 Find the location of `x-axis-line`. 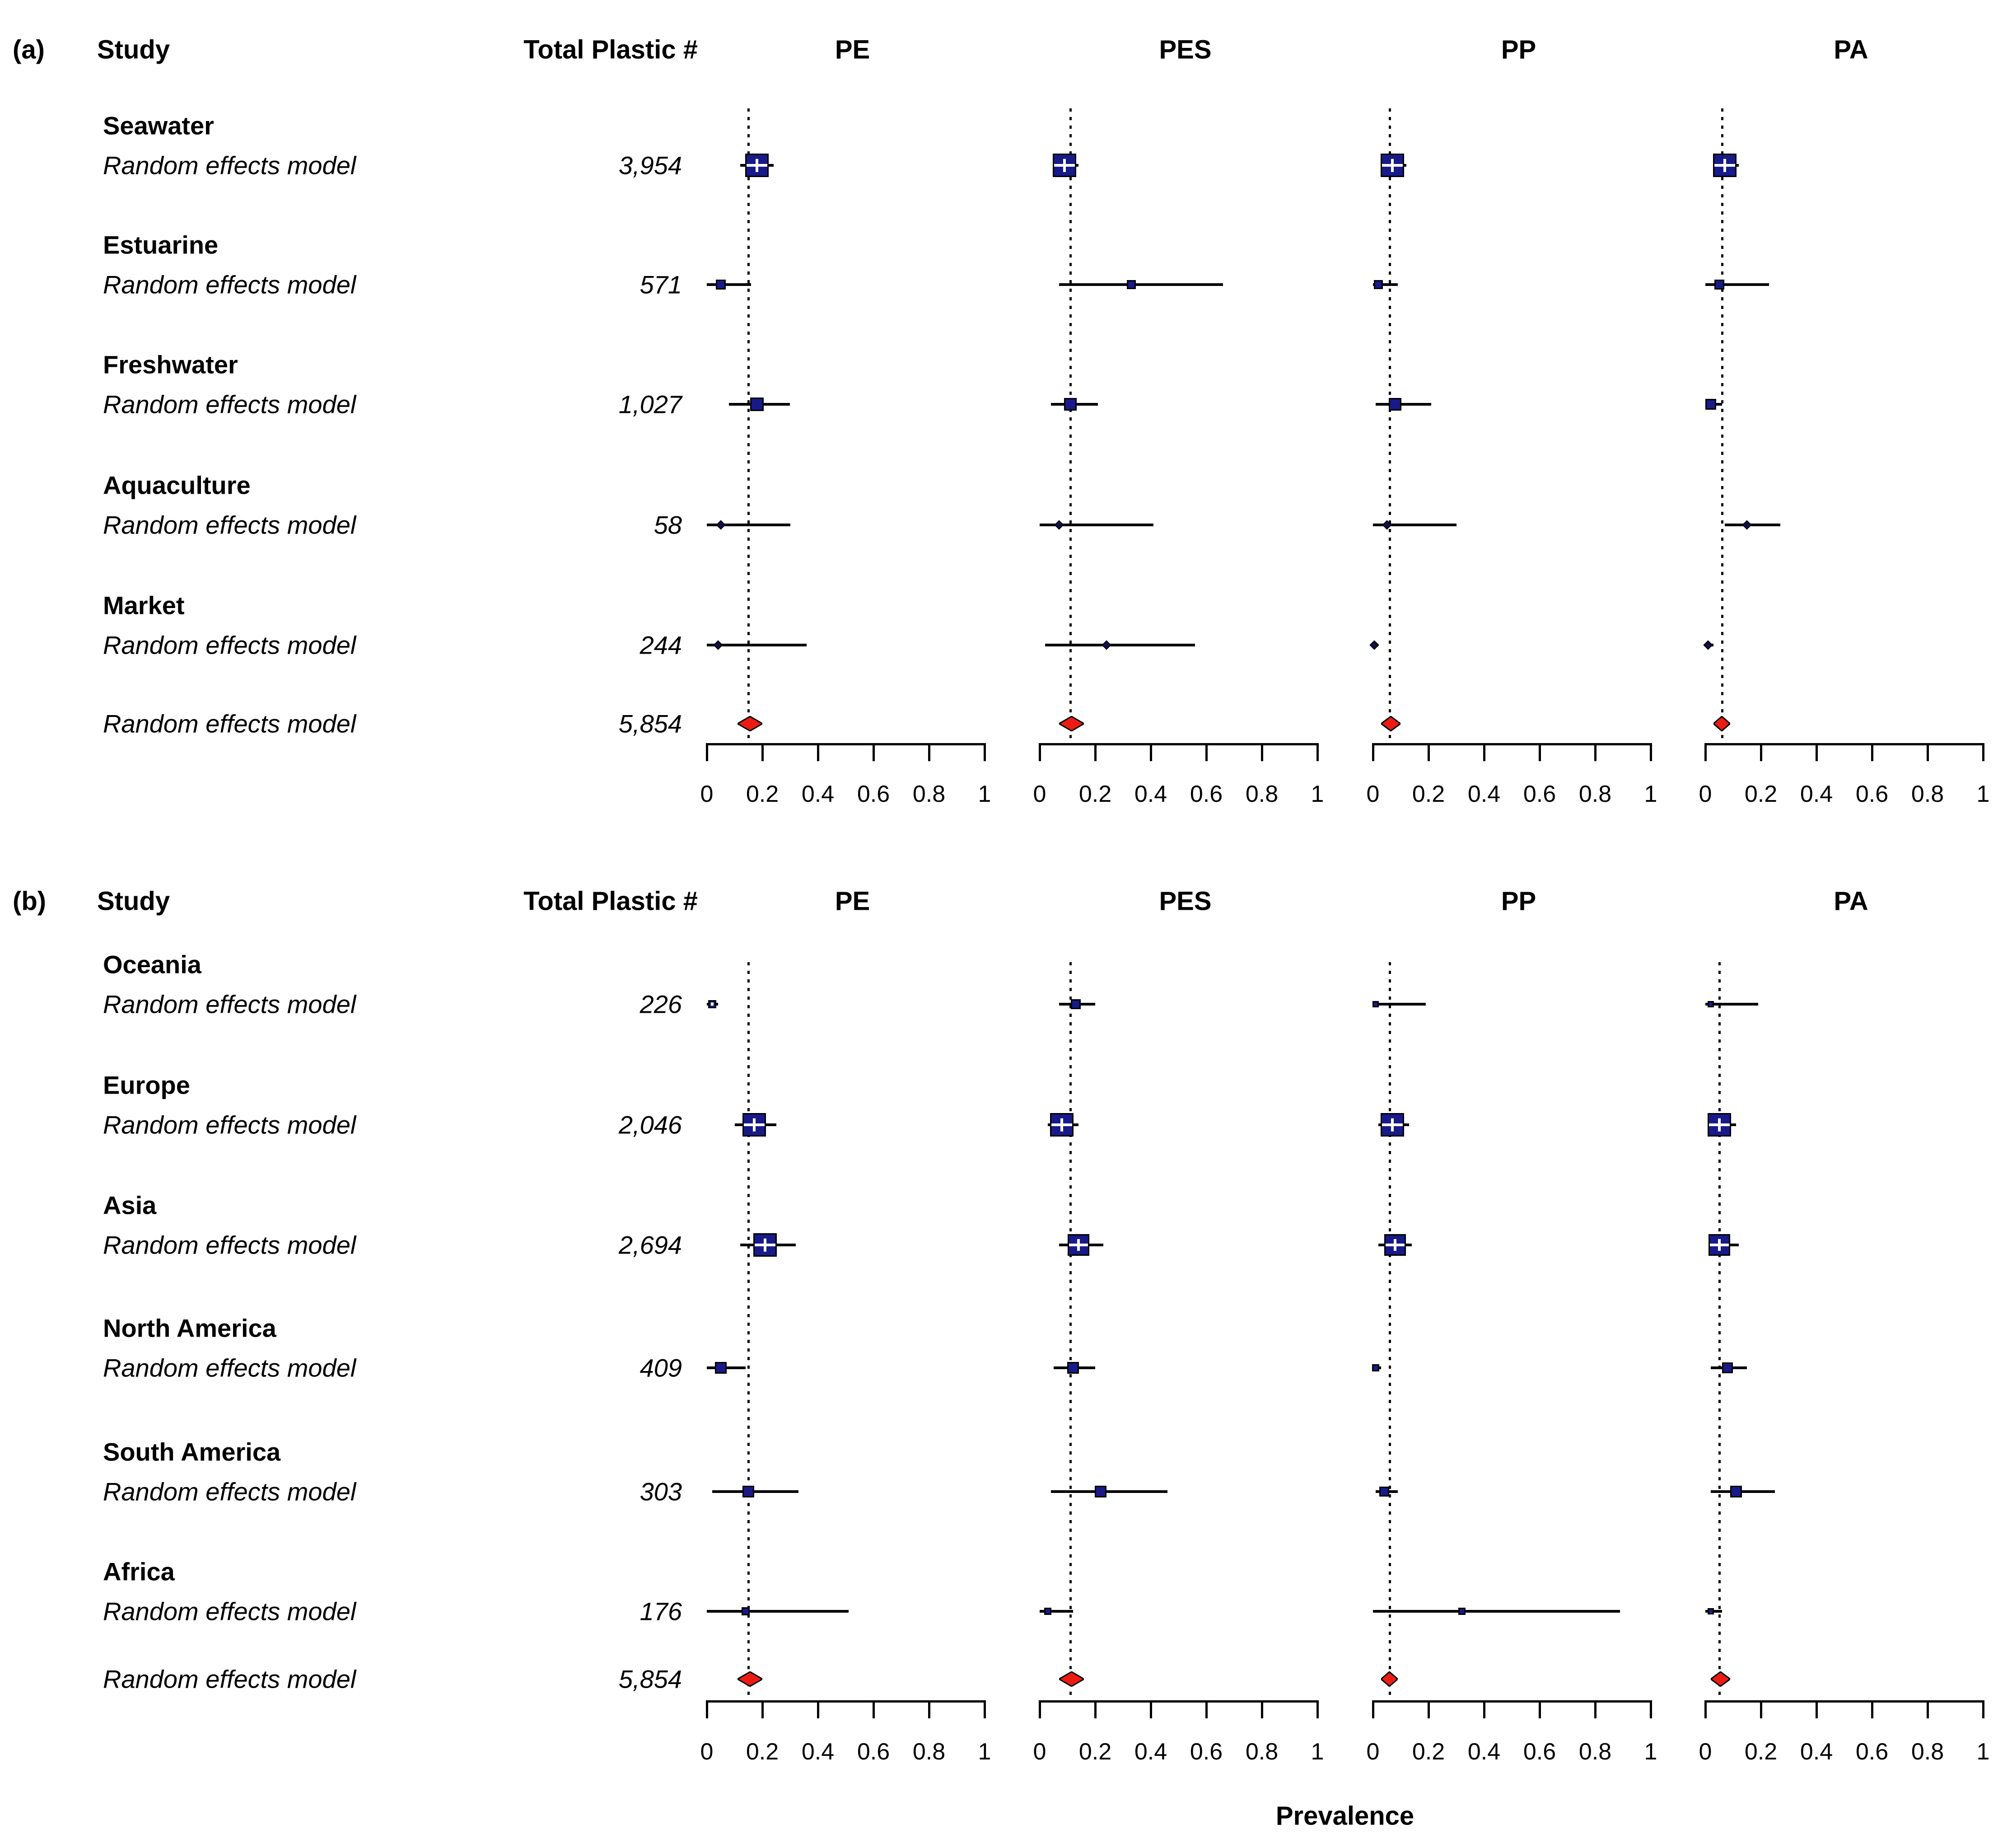

x-axis-line is located at coordinates (1178, 1701).